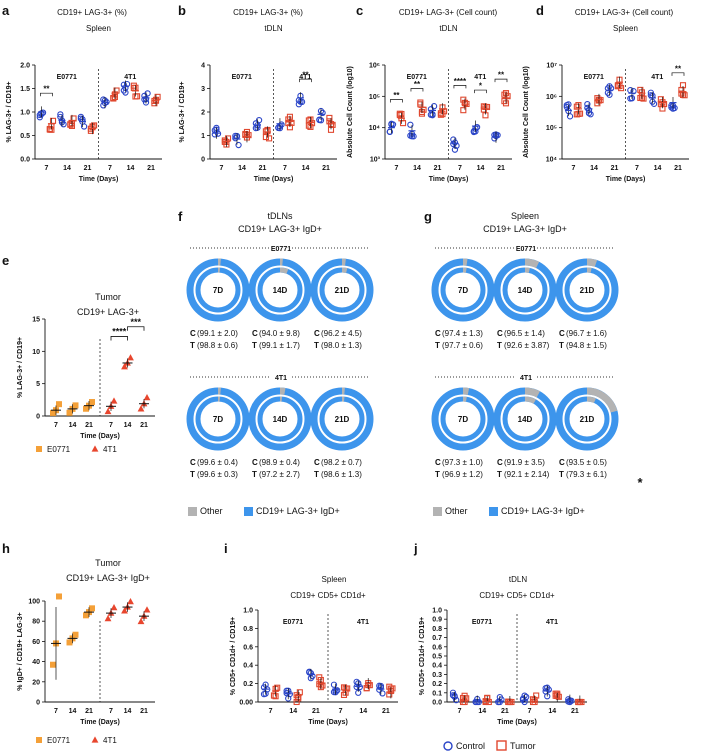 The width and height of the screenshot is (708, 756). Describe the element at coordinates (203, 66) in the screenshot. I see `y-tick-label: 4` at that location.